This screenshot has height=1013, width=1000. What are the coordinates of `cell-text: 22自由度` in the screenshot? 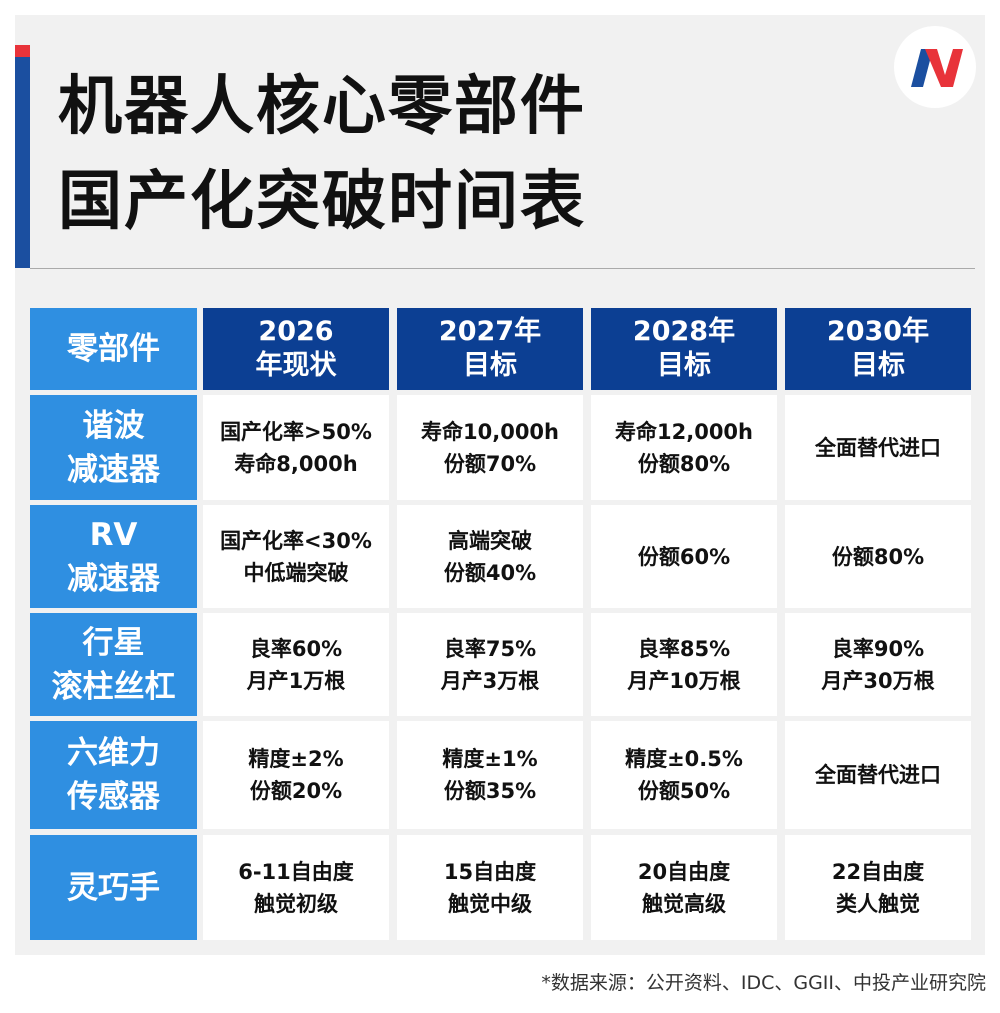 It's located at (878, 871).